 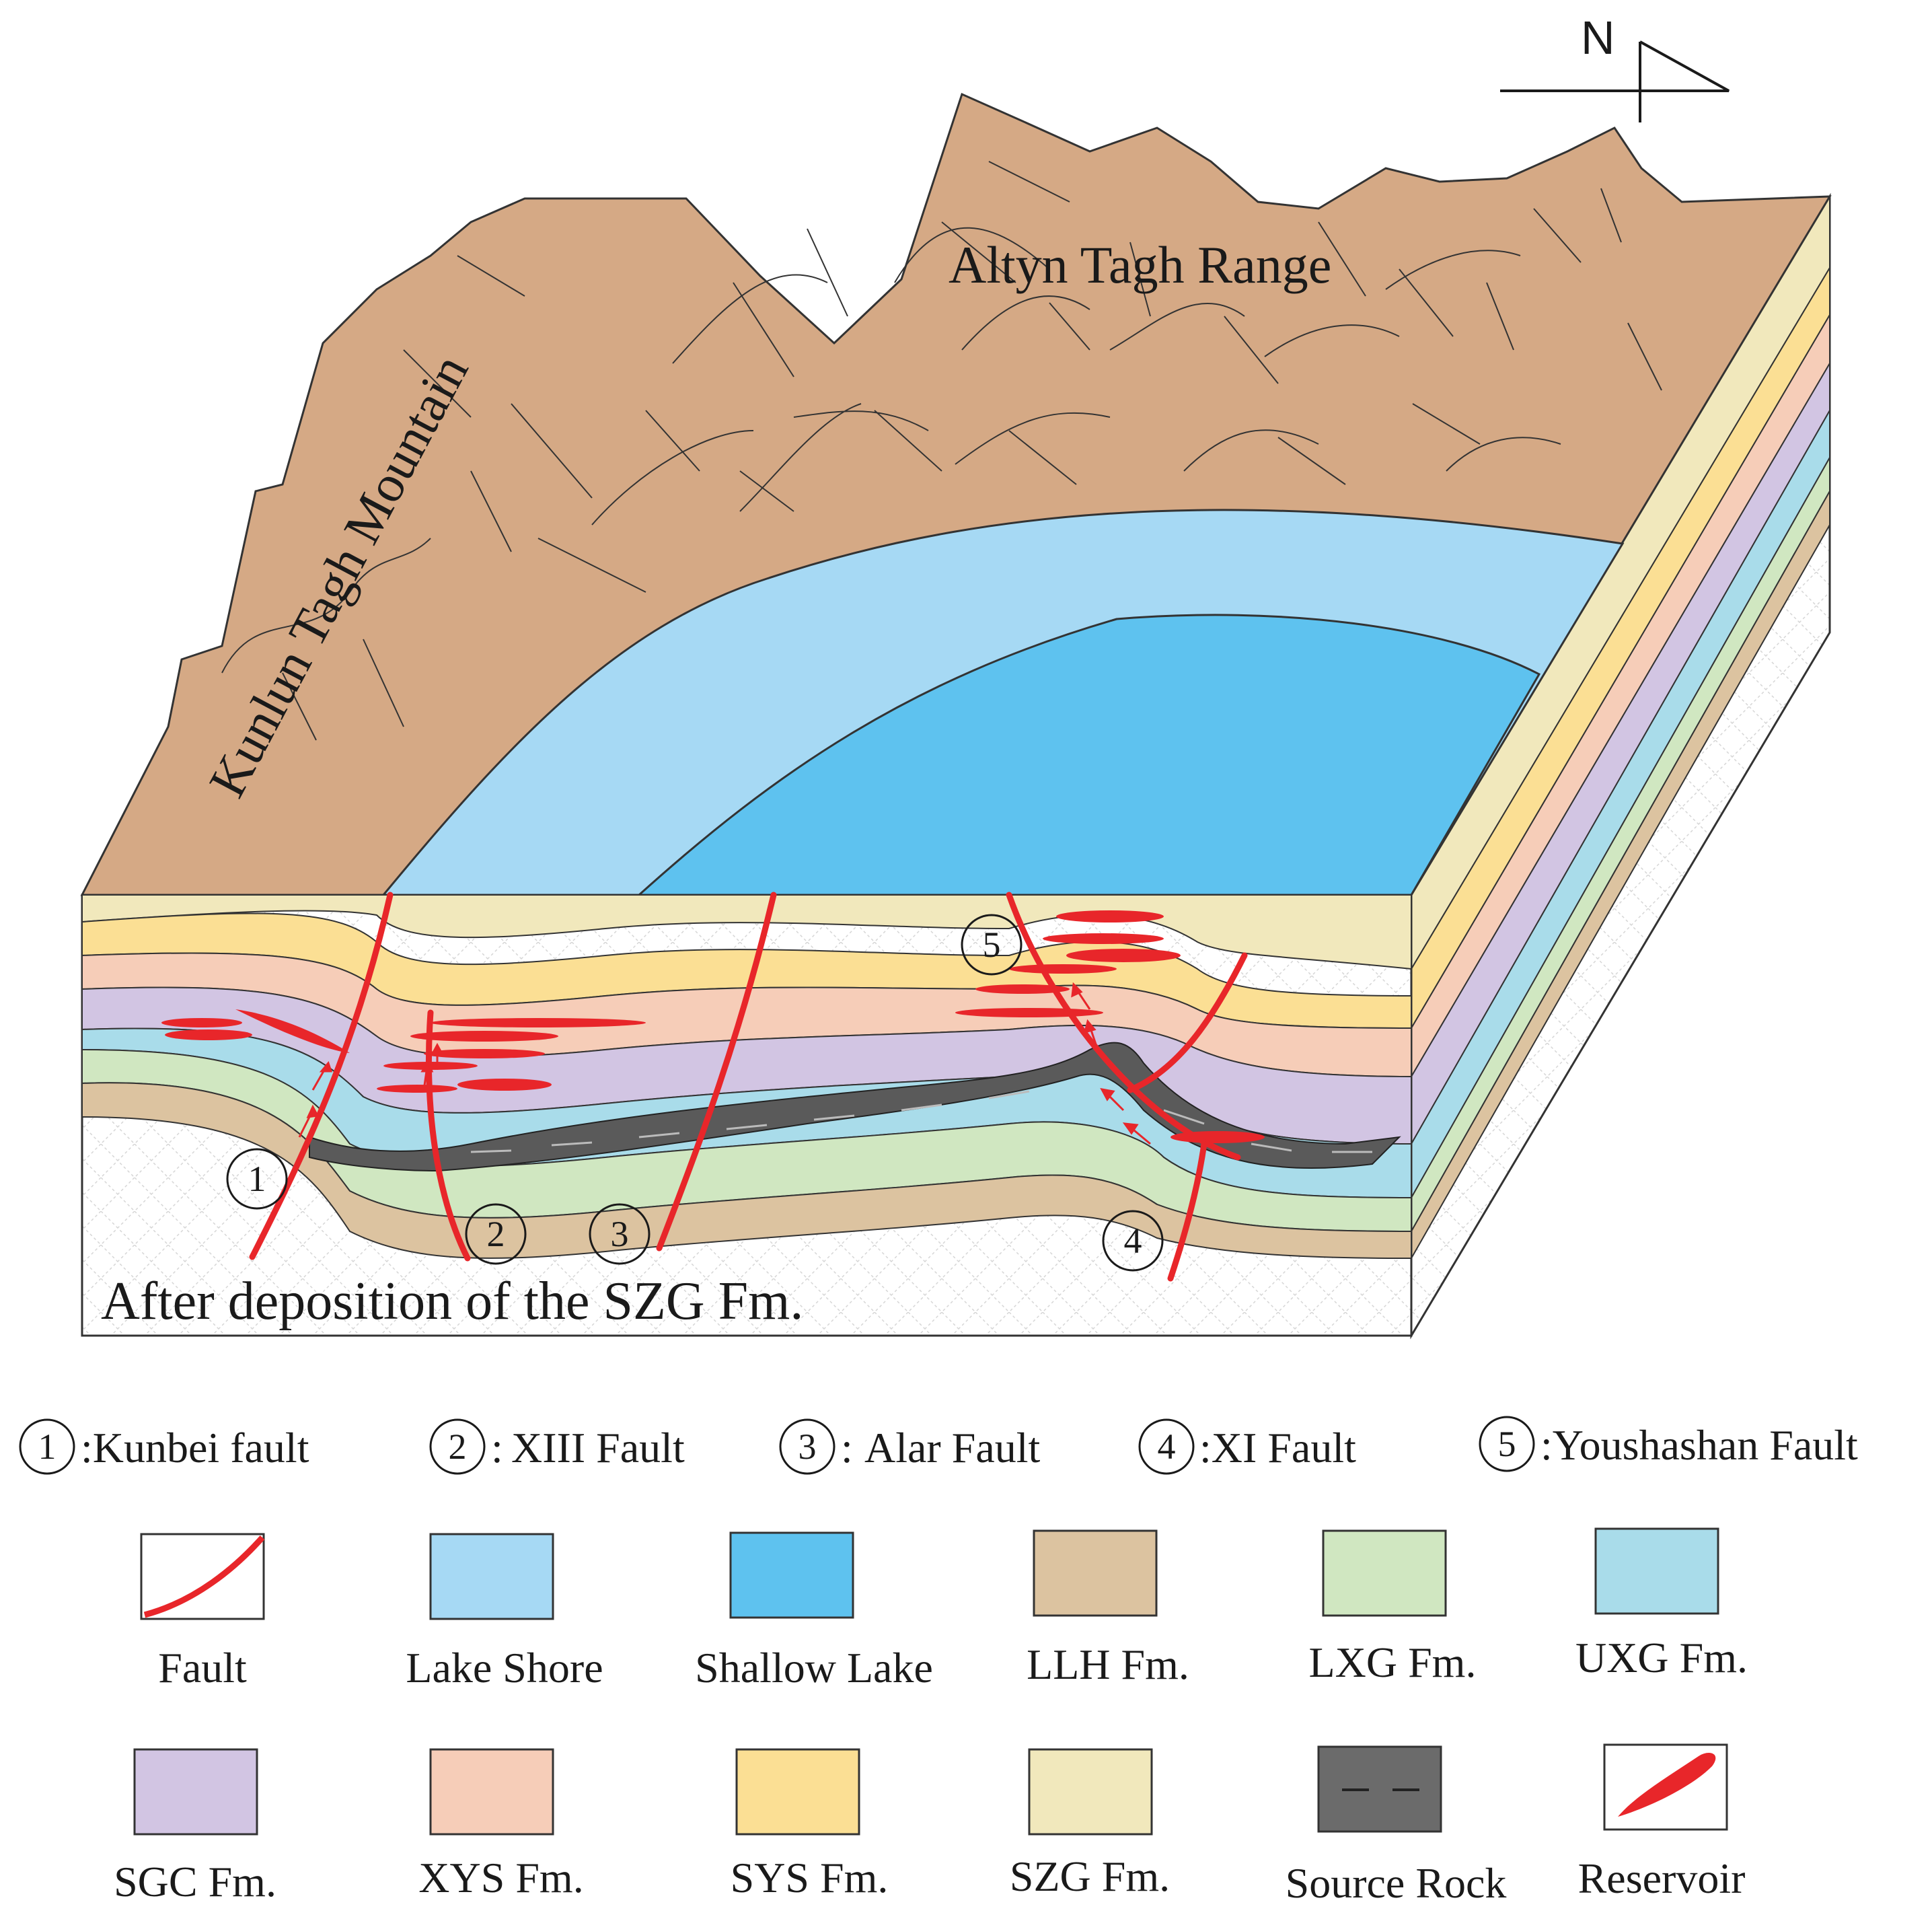 I want to click on fault-legend-item: 2 : XIII Fault, so click(x=557, y=1446).